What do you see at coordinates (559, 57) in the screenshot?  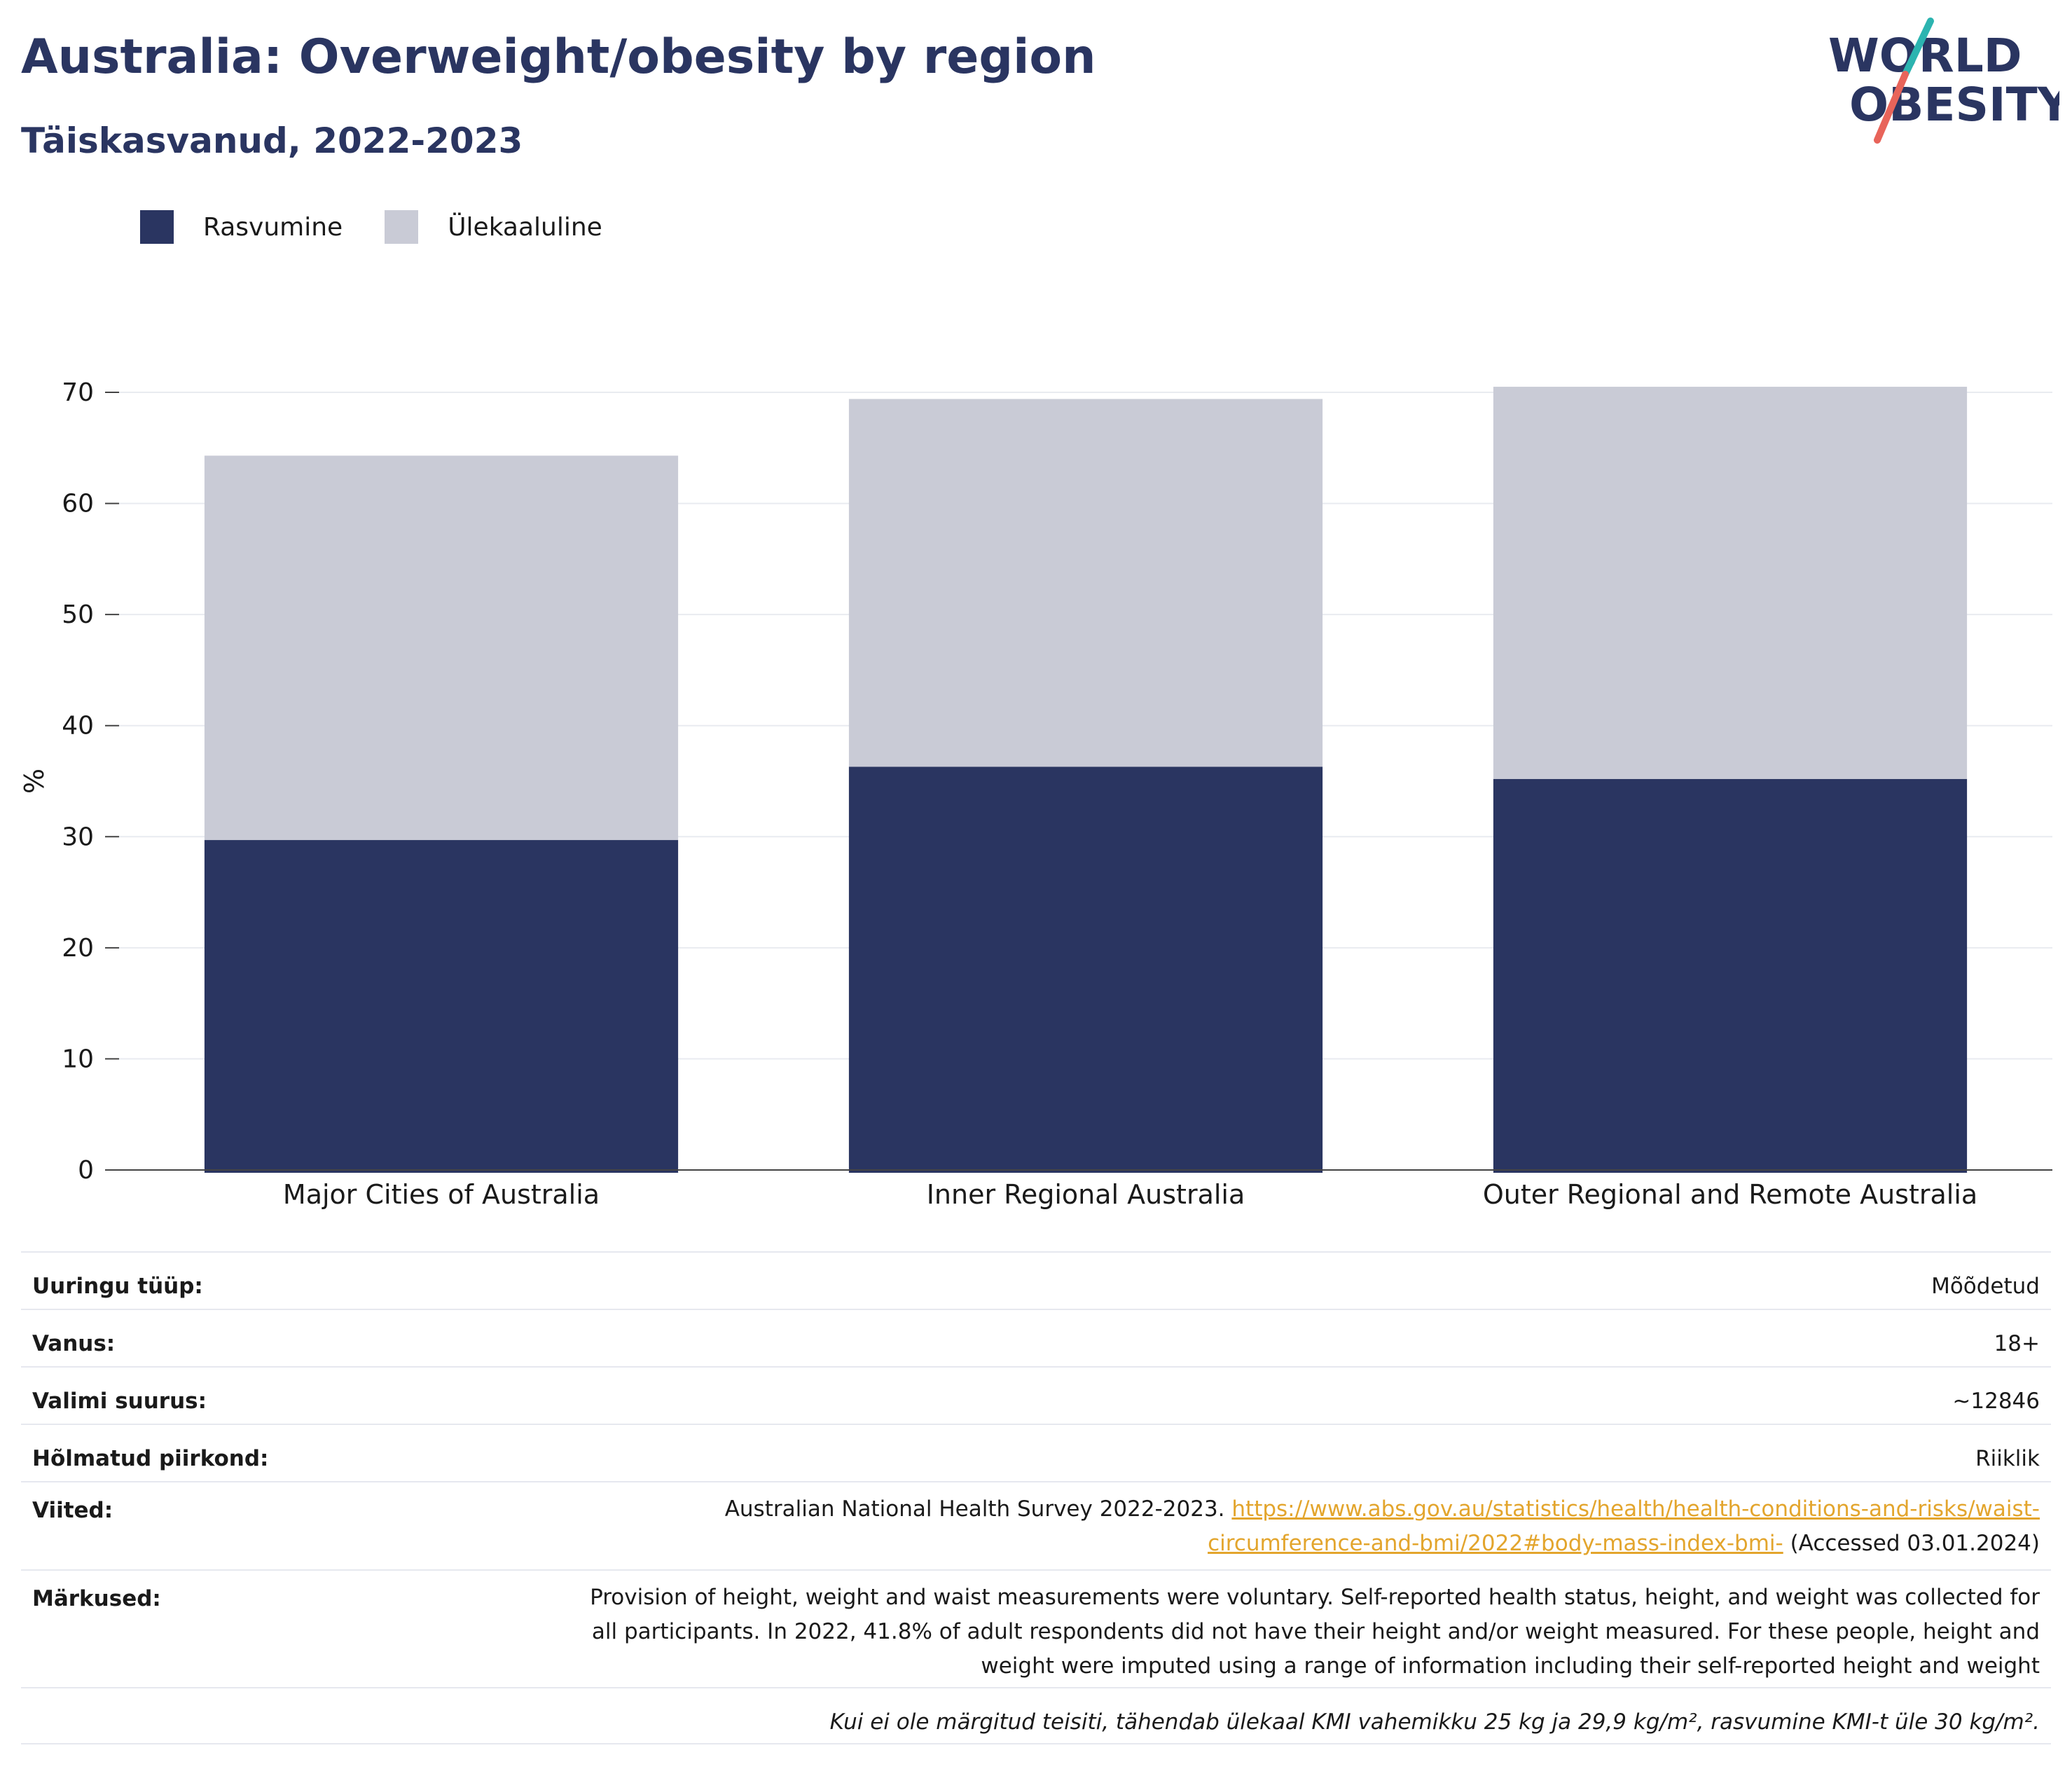 I see `chart-title: Australia: Overweight/obesity by region` at bounding box center [559, 57].